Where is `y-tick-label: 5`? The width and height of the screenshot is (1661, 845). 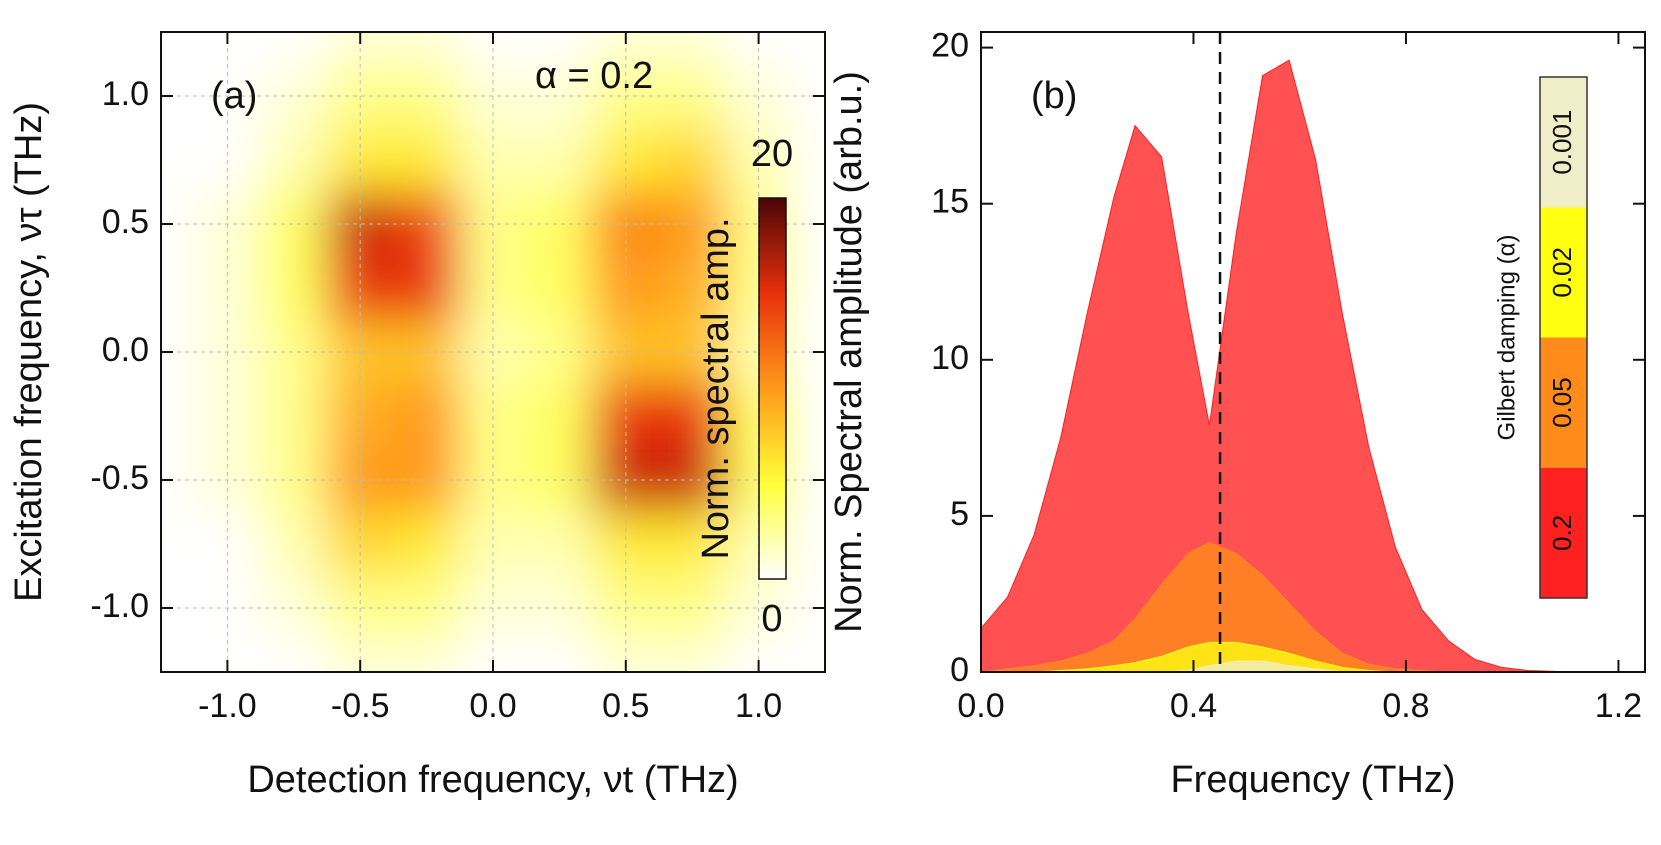
y-tick-label: 5 is located at coordinates (959, 514).